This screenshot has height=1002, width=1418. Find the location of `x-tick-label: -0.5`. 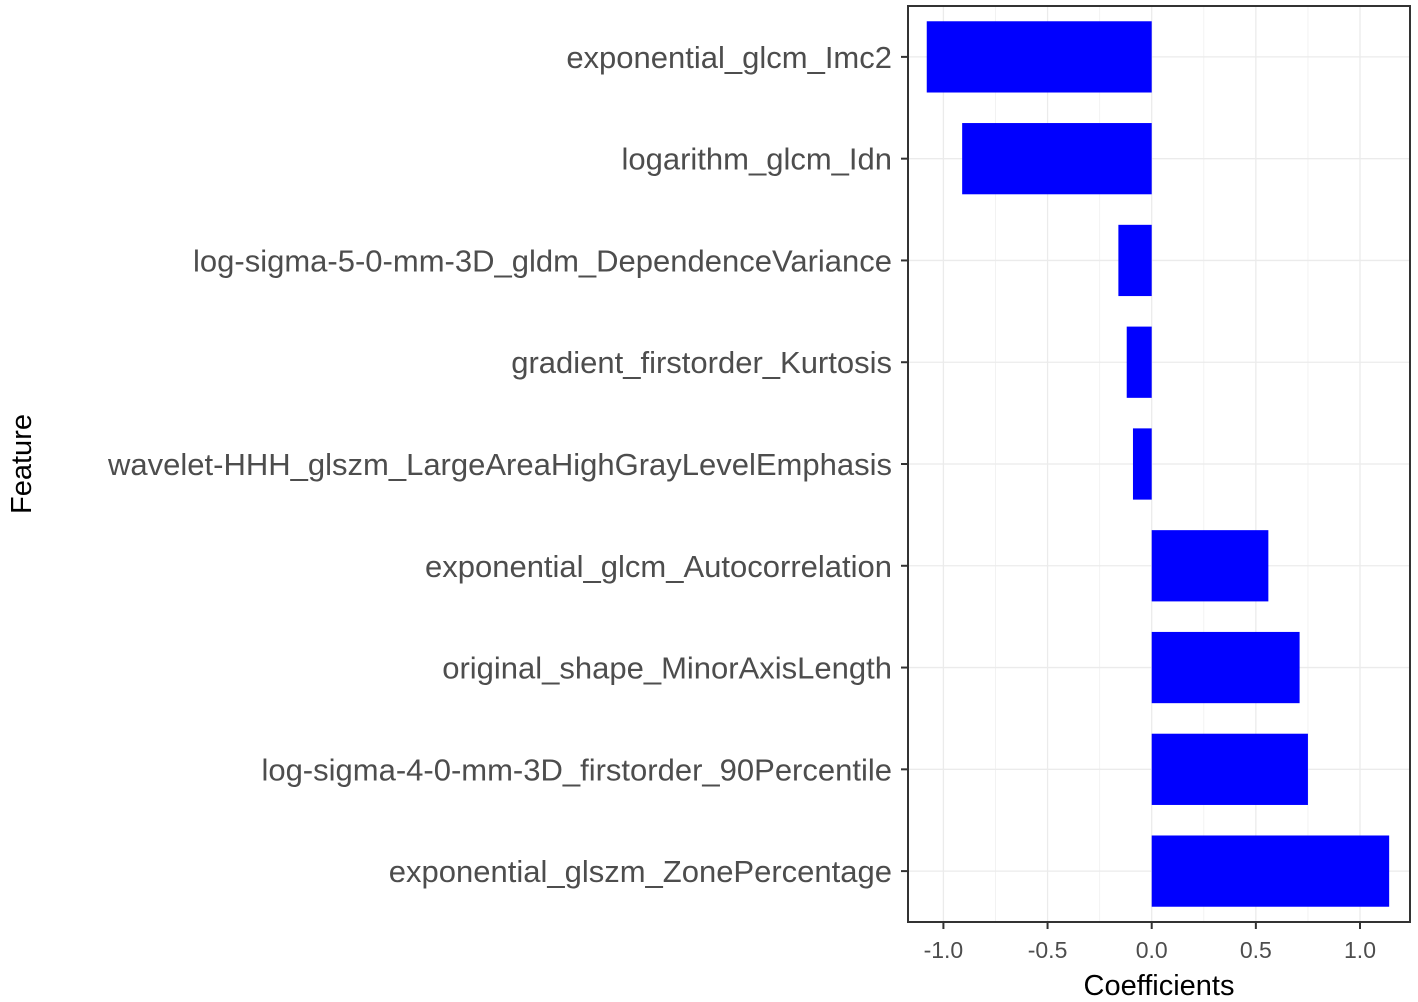

x-tick-label: -0.5 is located at coordinates (1048, 950).